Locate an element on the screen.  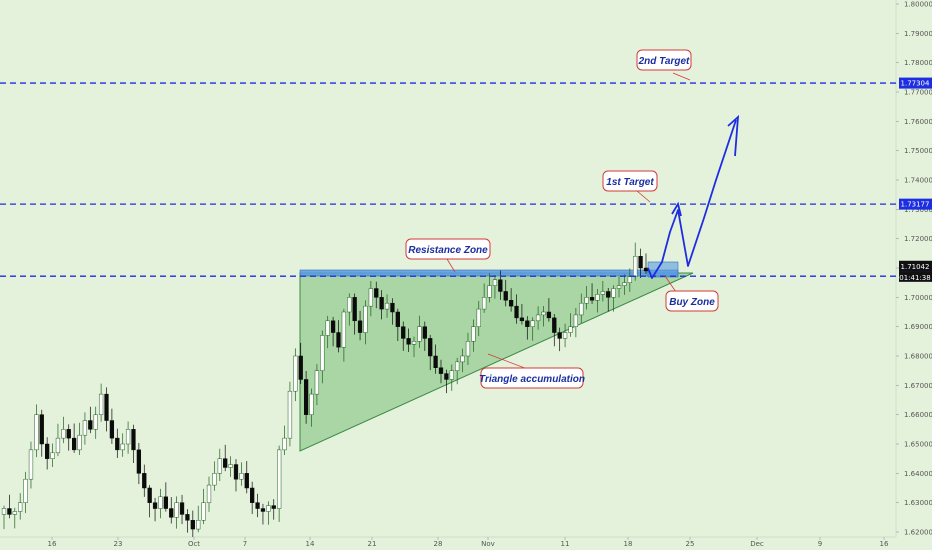
pointer-triangle is located at coordinates (509, 362).